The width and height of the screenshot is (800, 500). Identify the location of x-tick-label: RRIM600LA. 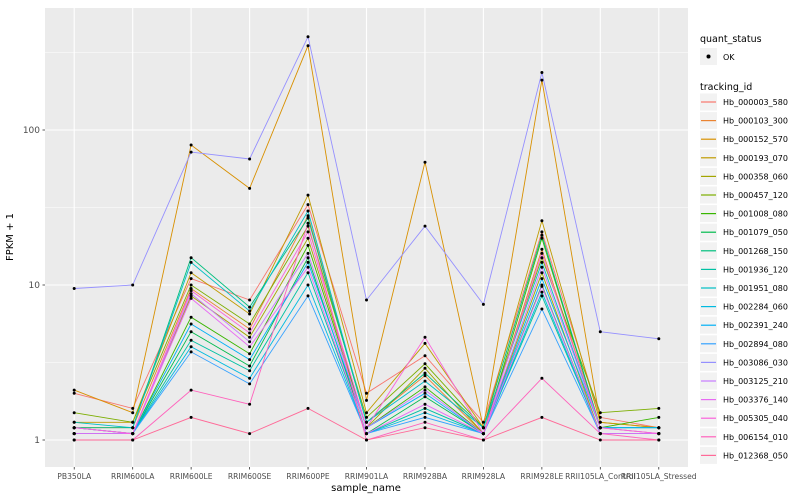
(133, 476).